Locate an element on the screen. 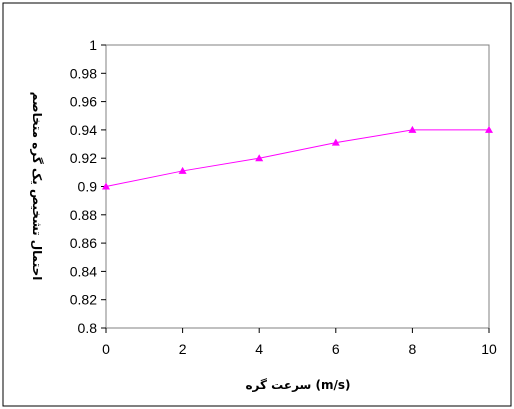  x-tick-label: 8 is located at coordinates (413, 349).